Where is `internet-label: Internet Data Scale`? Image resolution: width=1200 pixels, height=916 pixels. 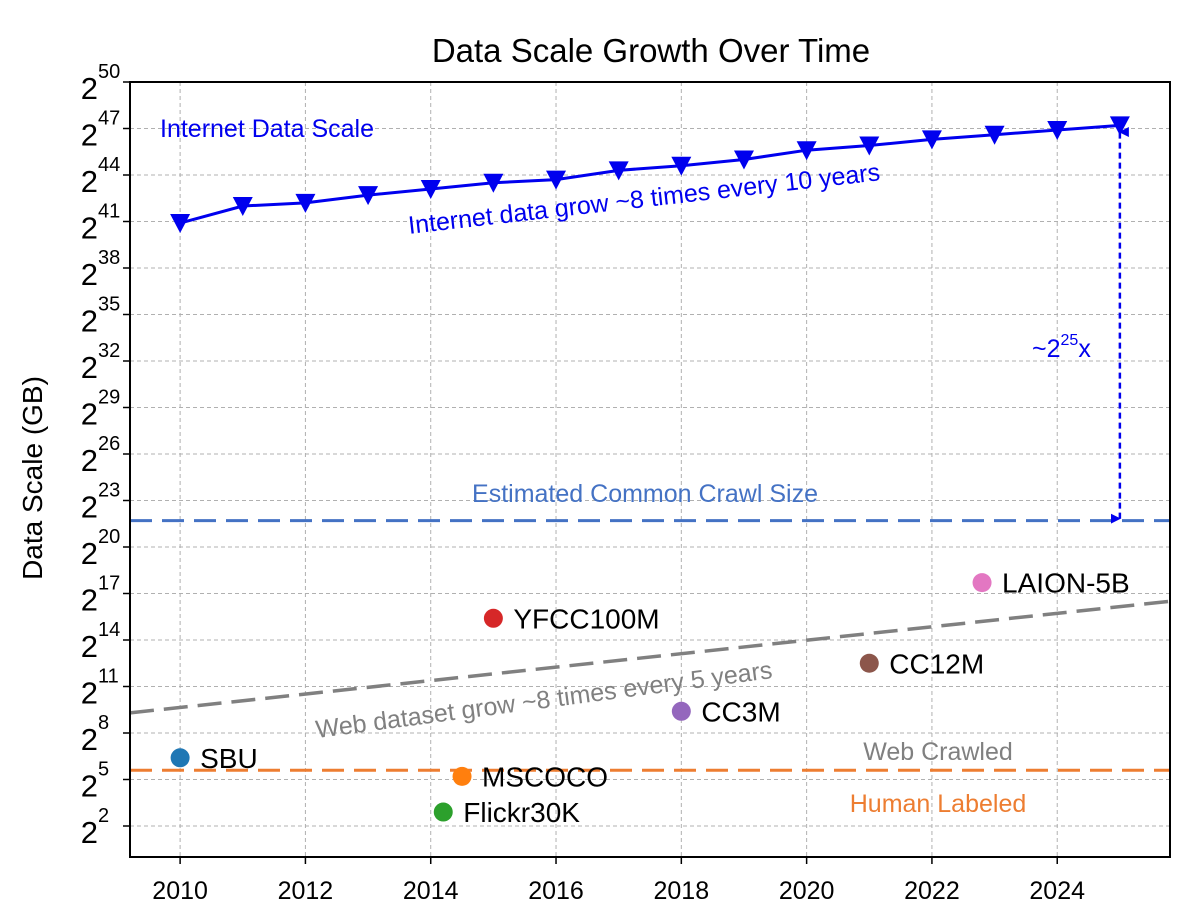
internet-label: Internet Data Scale is located at coordinates (267, 129).